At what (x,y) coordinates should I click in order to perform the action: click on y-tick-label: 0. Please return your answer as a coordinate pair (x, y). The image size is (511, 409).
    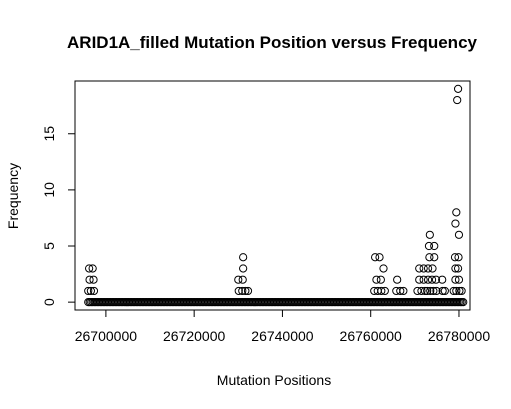
    Looking at the image, I should click on (49, 302).